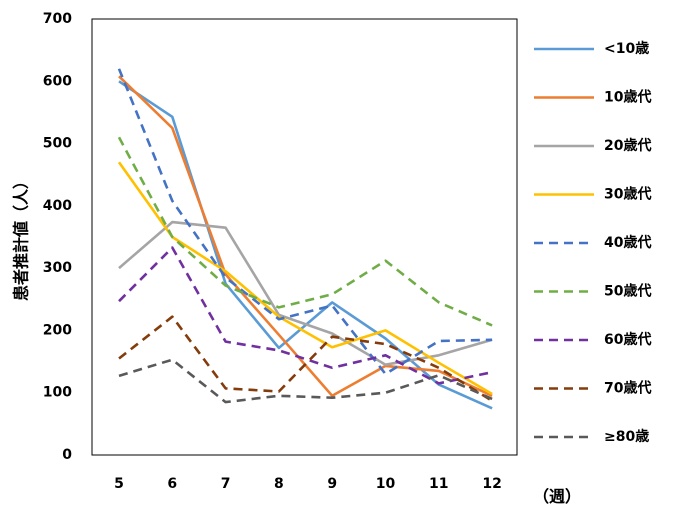 Image resolution: width=674 pixels, height=511 pixels. I want to click on x-tick-label: 9, so click(332, 484).